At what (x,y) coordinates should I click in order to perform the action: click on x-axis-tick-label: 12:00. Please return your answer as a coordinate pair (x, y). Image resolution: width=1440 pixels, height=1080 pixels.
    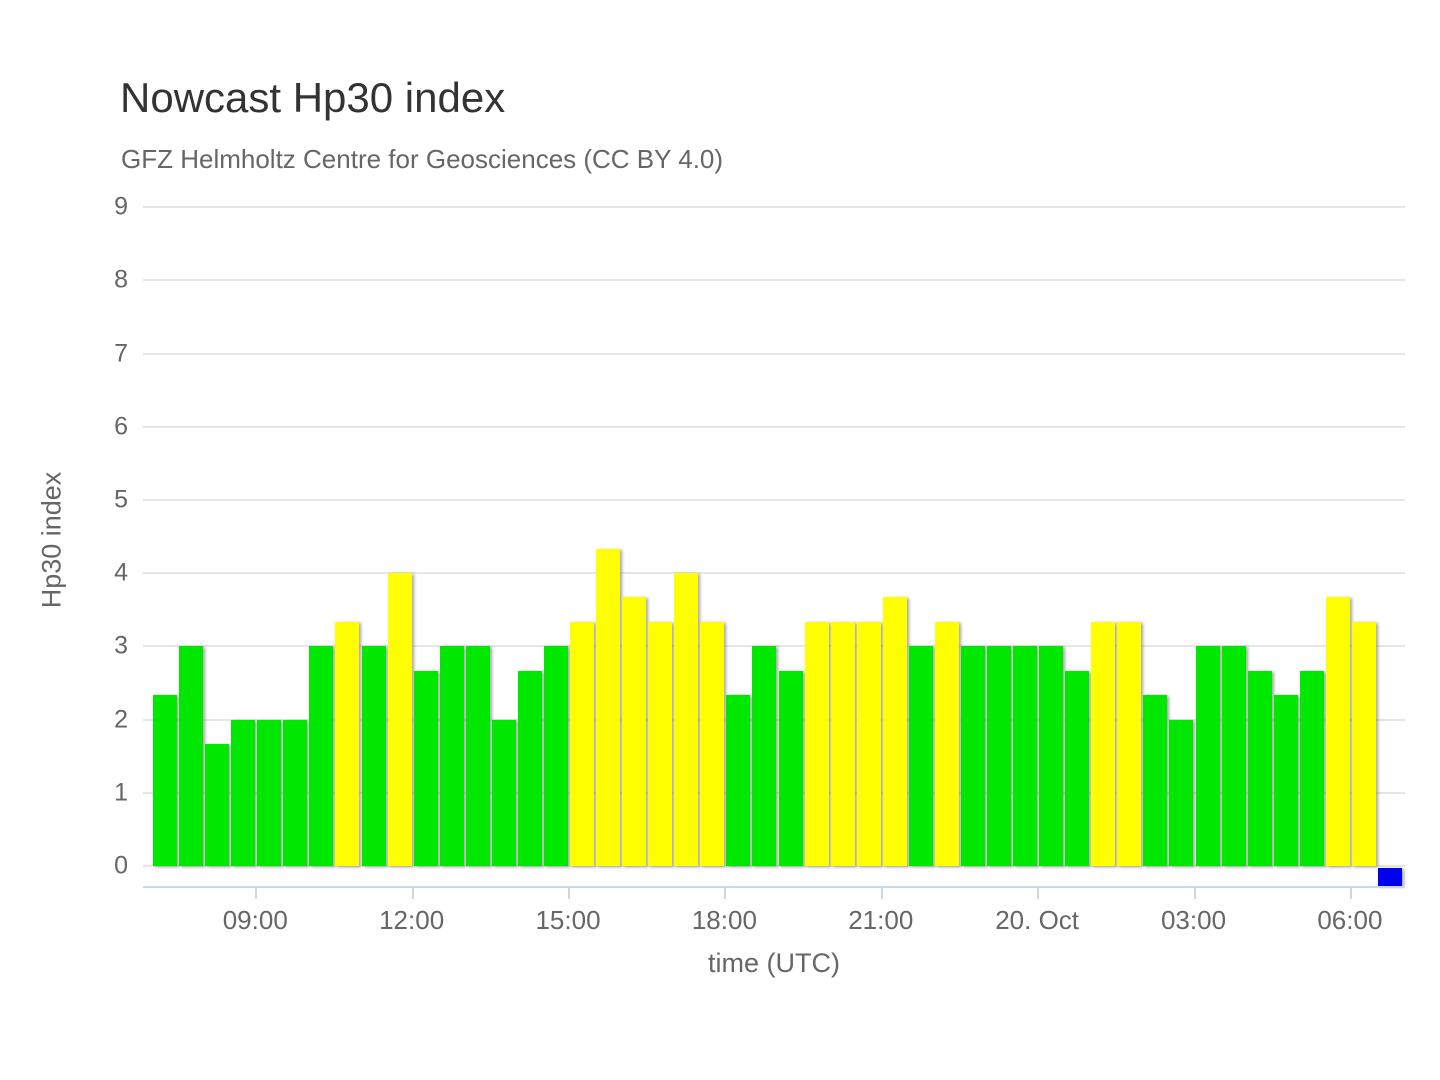
    Looking at the image, I should click on (412, 920).